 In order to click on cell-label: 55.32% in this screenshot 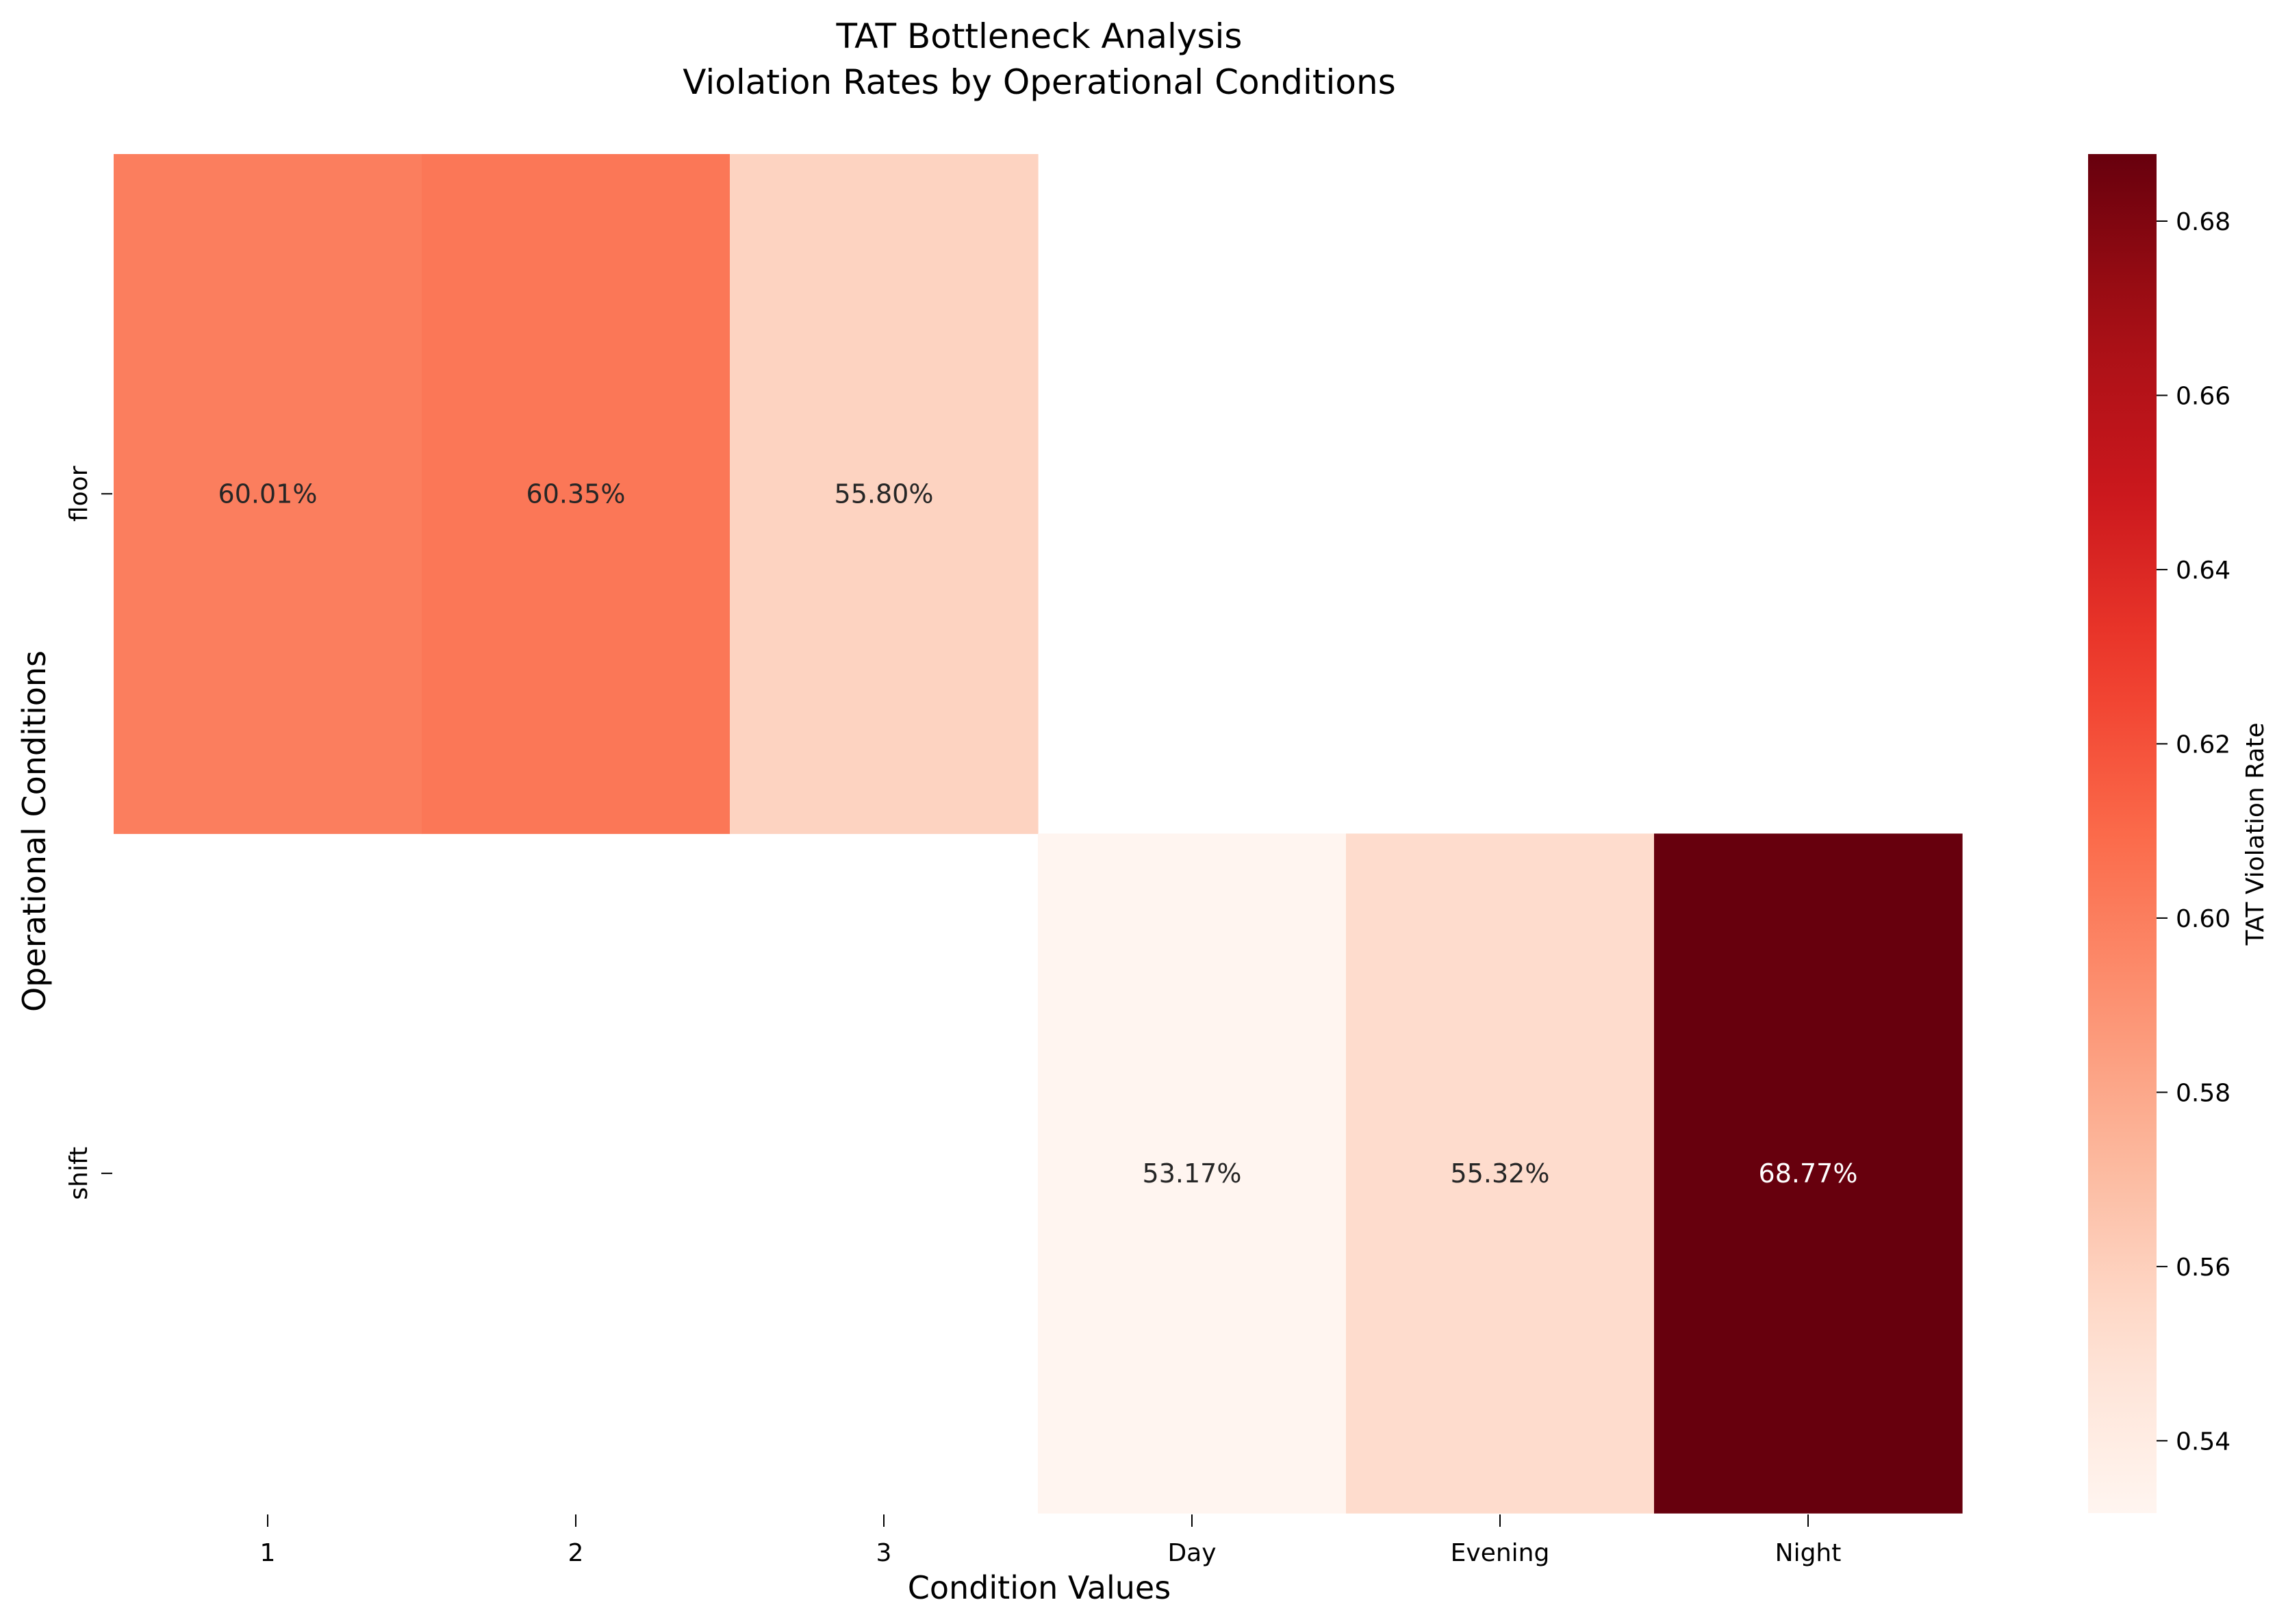, I will do `click(1501, 1173)`.